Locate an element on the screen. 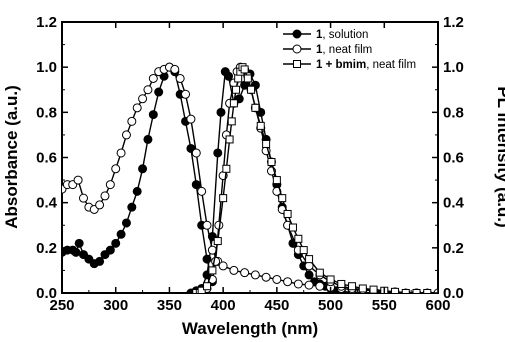 Image resolution: width=505 pixels, height=342 pixels. legend-label: 1 + bmim, neat film is located at coordinates (366, 65).